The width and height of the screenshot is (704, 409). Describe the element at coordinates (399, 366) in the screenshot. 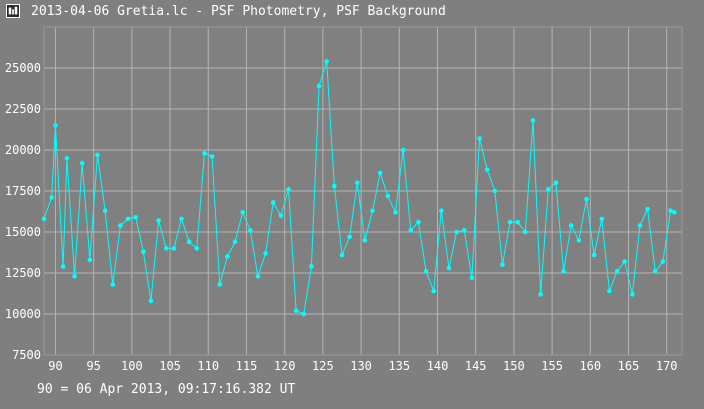

I see `x-tick-label: 135` at that location.